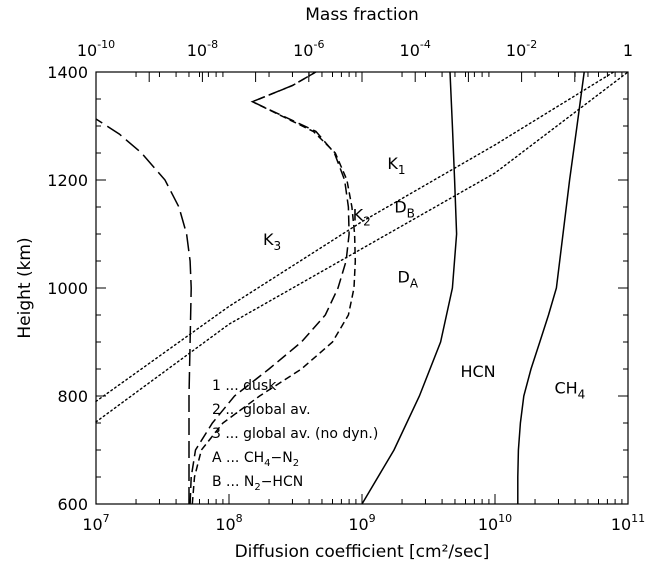 The width and height of the screenshot is (663, 567). What do you see at coordinates (628, 50) in the screenshot?
I see `x2-tick-label: 1` at bounding box center [628, 50].